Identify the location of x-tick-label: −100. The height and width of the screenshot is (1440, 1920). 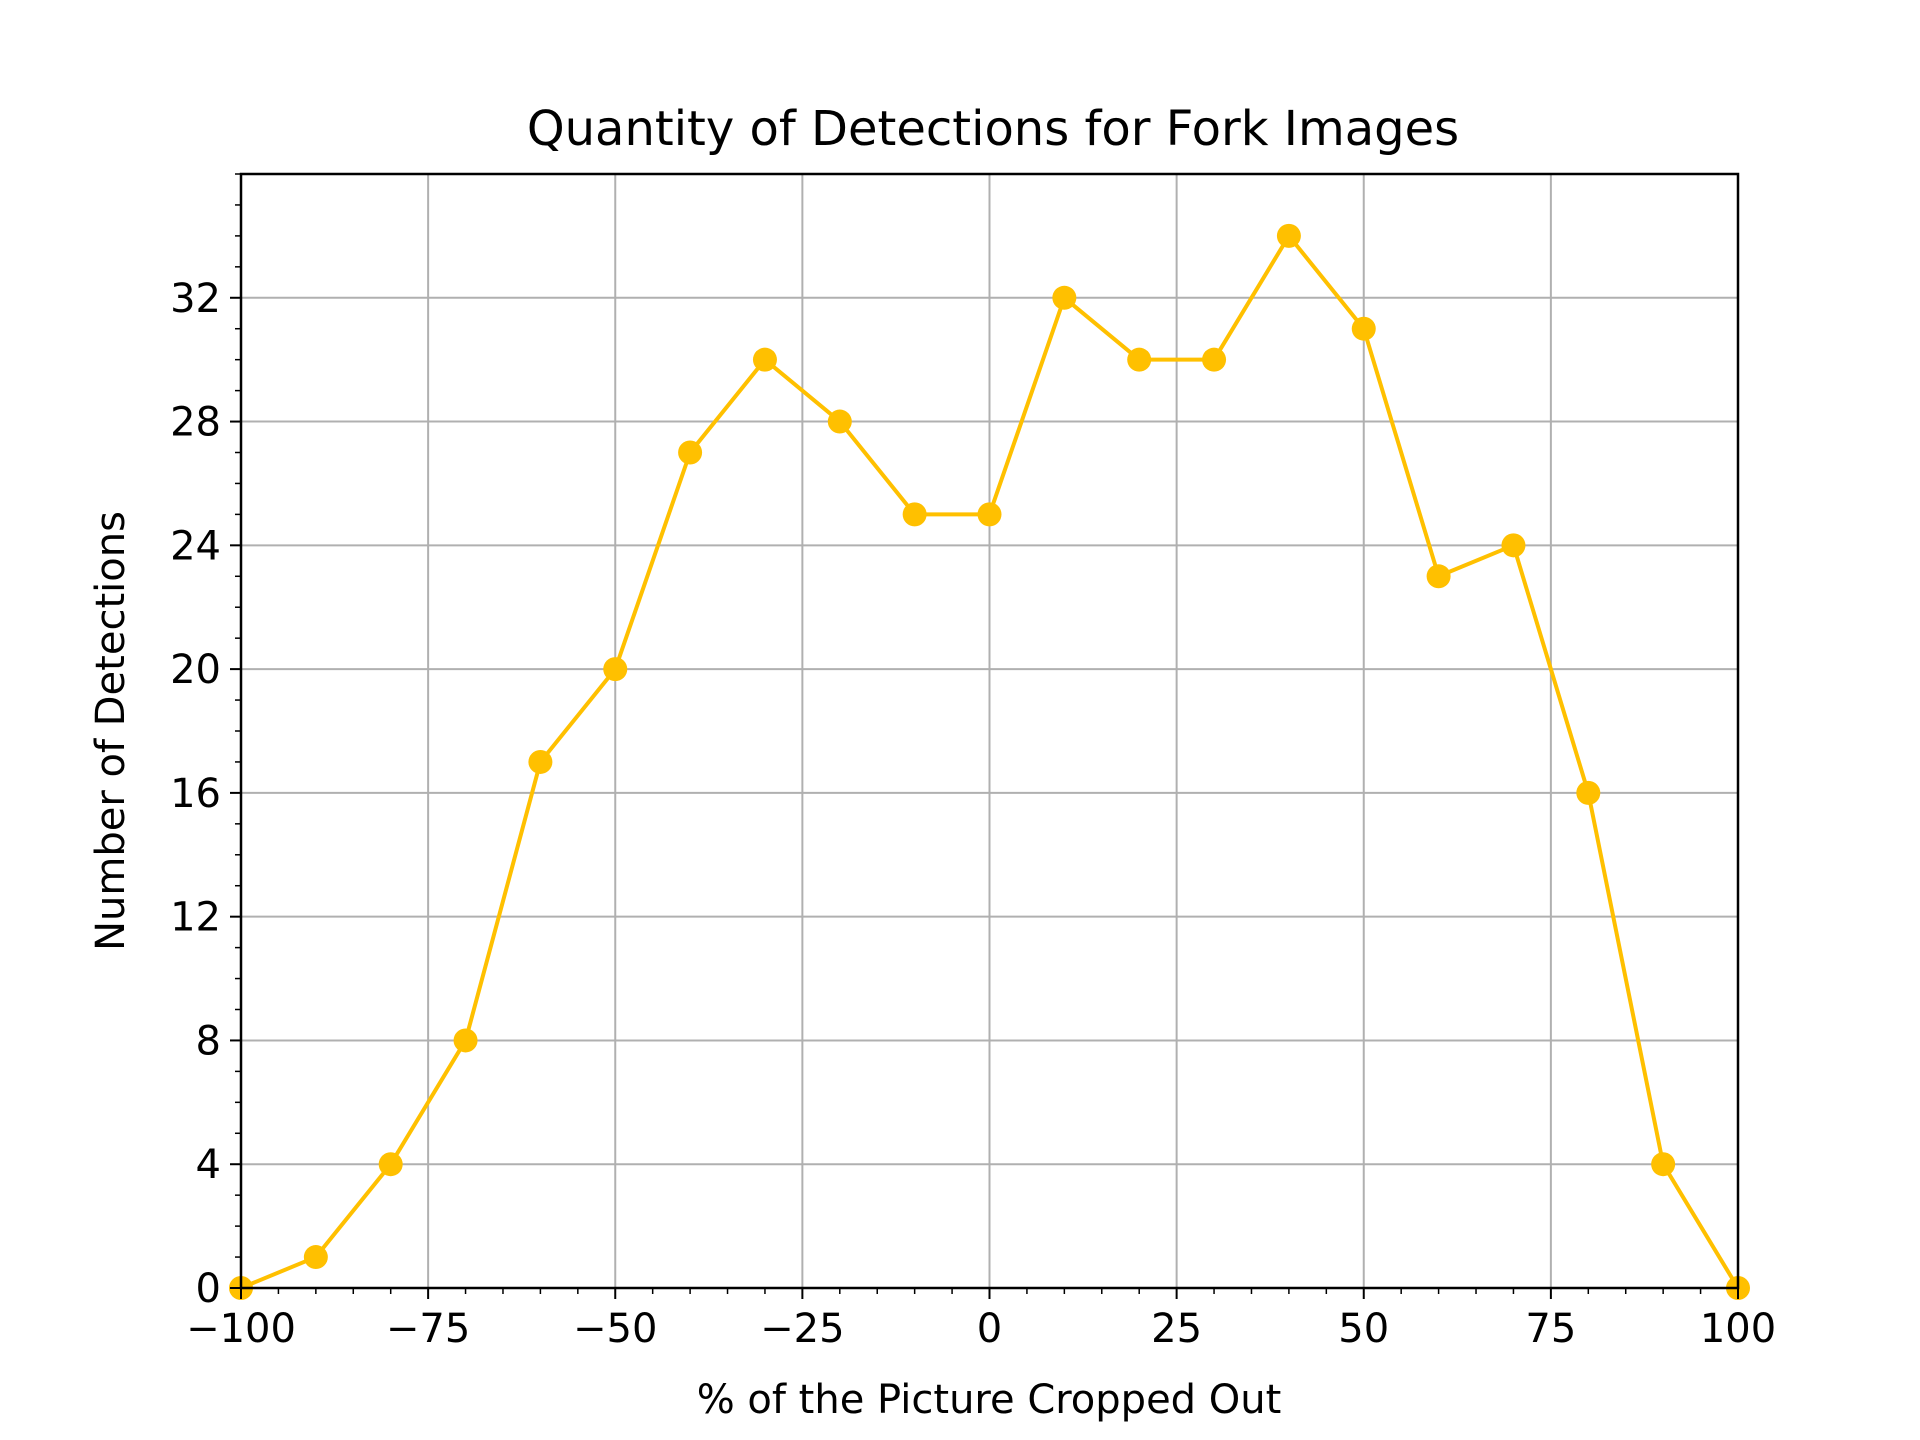
(241, 1329).